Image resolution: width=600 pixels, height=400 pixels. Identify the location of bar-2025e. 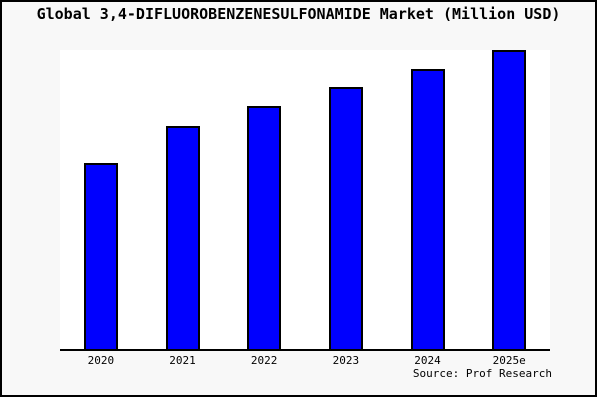
(509, 200).